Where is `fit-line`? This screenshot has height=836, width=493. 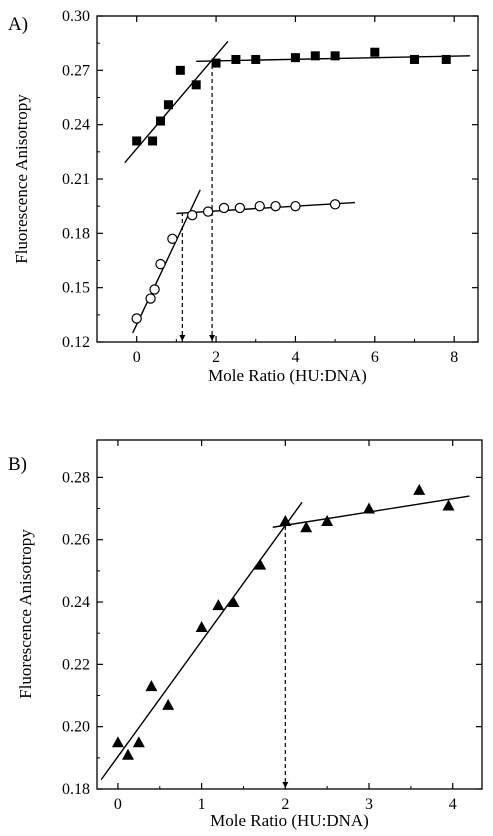 fit-line is located at coordinates (201, 641).